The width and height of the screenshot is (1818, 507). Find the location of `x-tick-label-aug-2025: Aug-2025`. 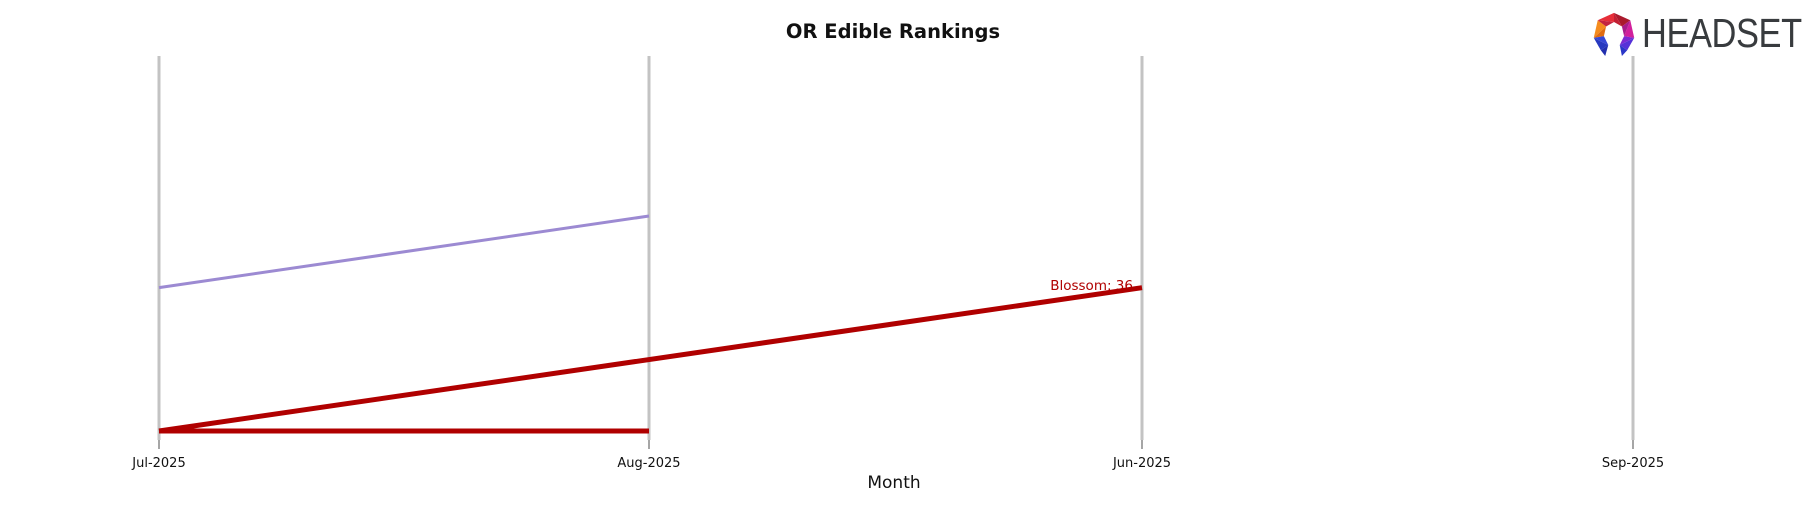

x-tick-label-aug-2025: Aug-2025 is located at coordinates (649, 463).